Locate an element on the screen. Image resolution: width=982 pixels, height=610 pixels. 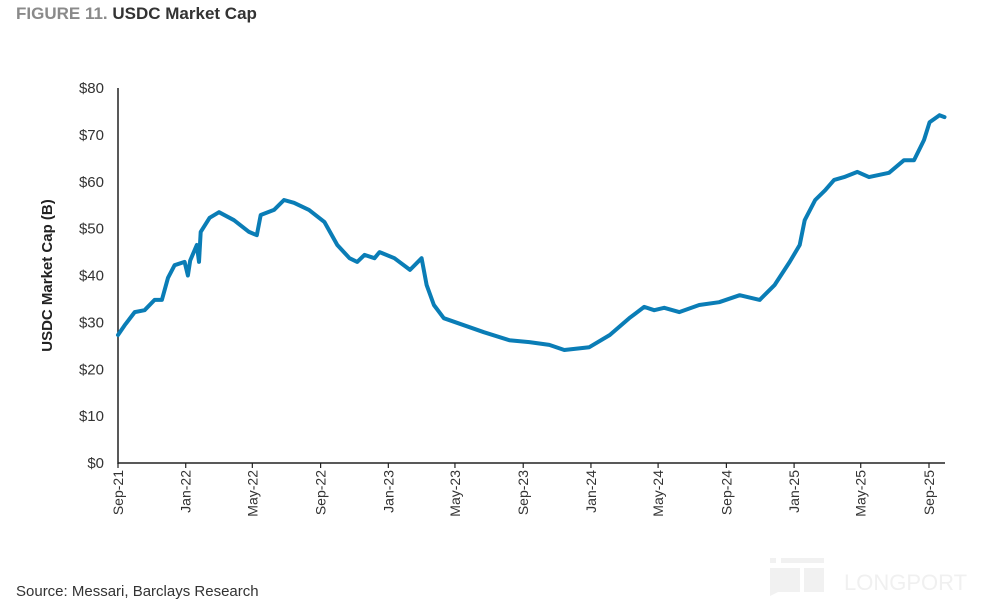
svg-text: LONGPORT is located at coordinates (905, 582).